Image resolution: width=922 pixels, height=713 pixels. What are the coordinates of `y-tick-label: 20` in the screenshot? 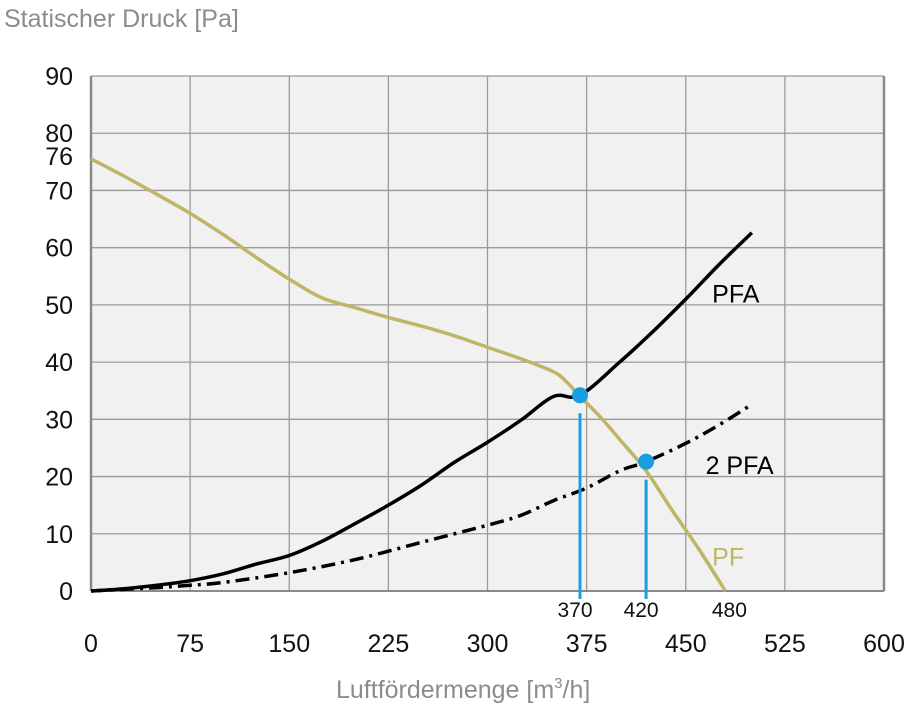 It's located at (59, 478).